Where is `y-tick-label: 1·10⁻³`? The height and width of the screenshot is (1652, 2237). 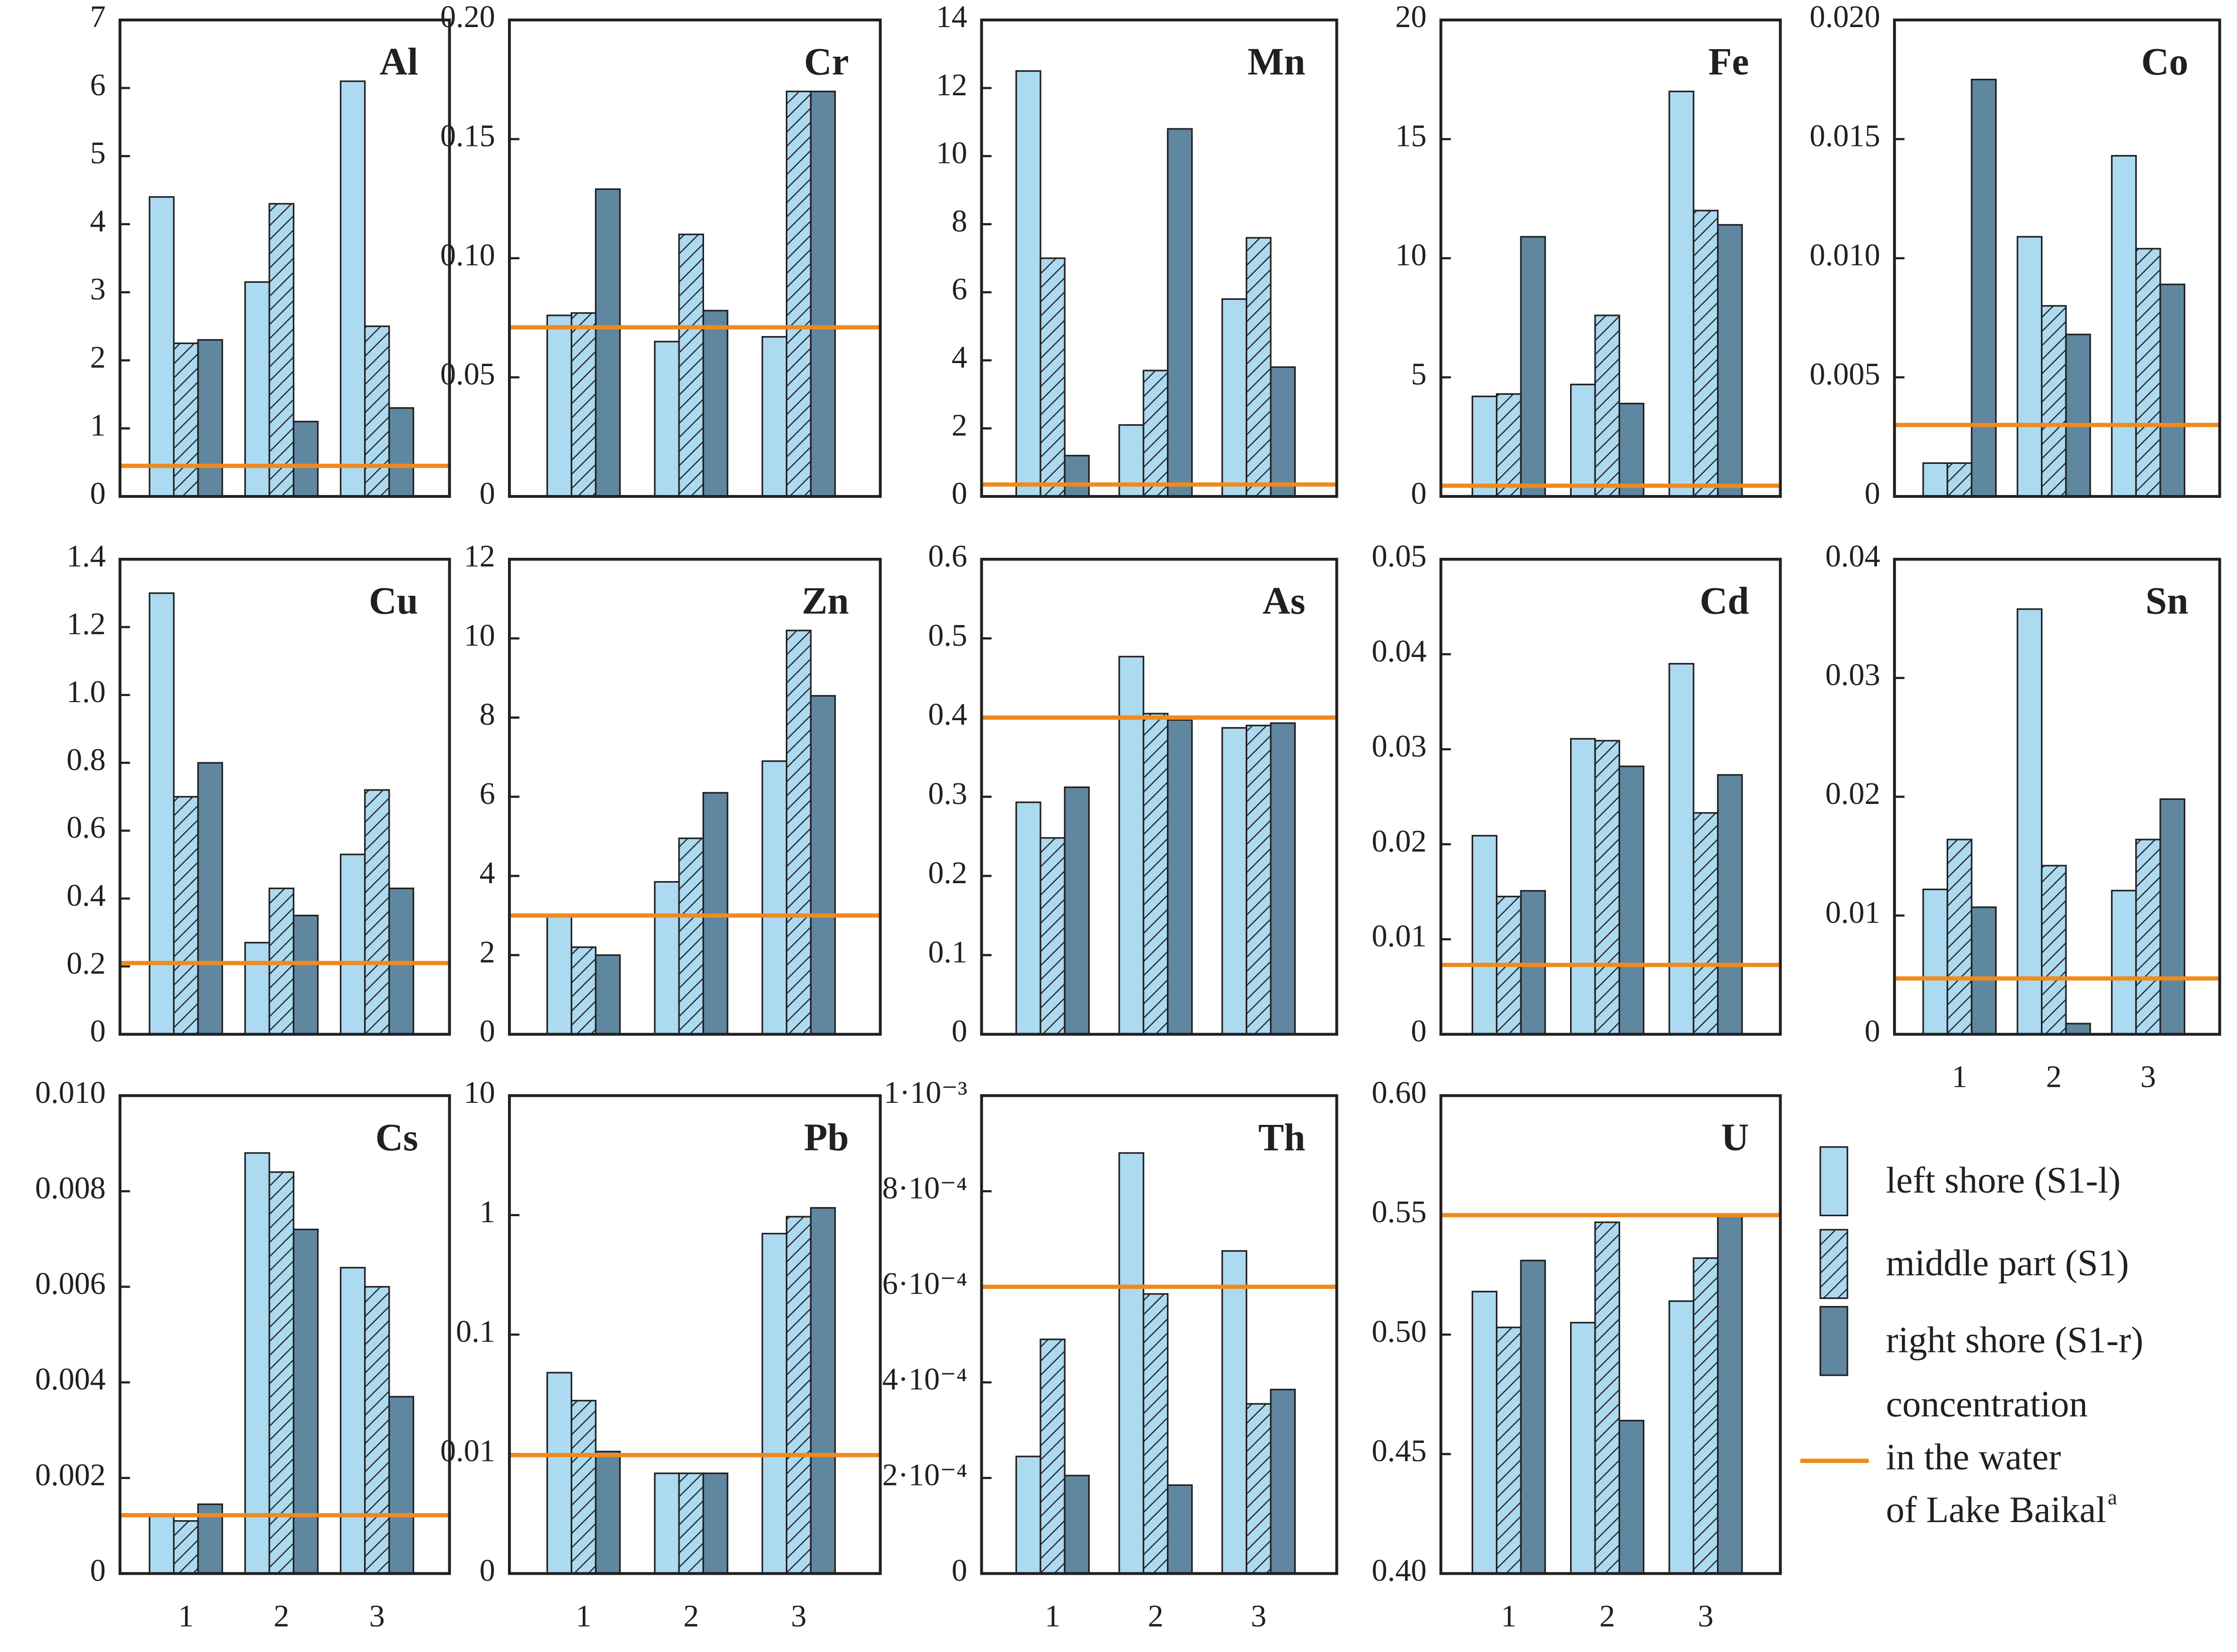 y-tick-label: 1·10⁻³ is located at coordinates (925, 1092).